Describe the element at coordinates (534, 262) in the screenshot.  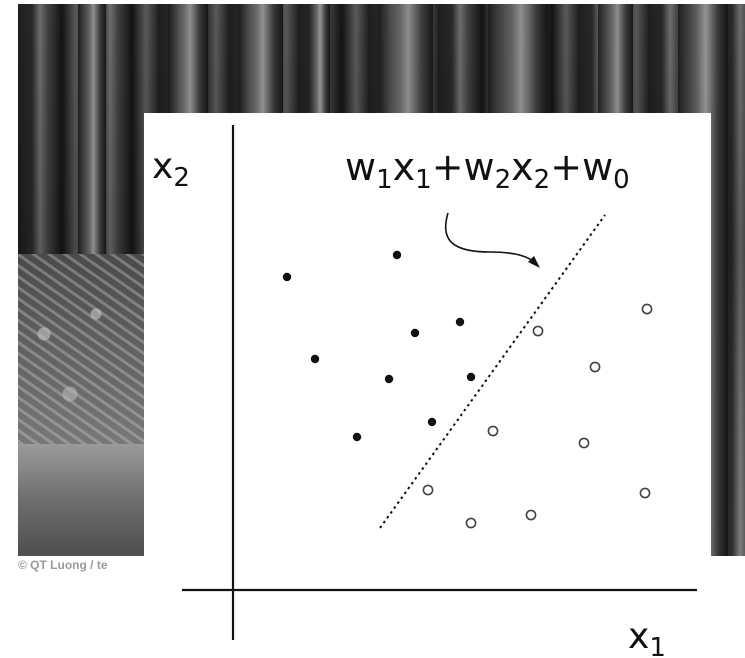
I see `pointer-arrowhead` at that location.